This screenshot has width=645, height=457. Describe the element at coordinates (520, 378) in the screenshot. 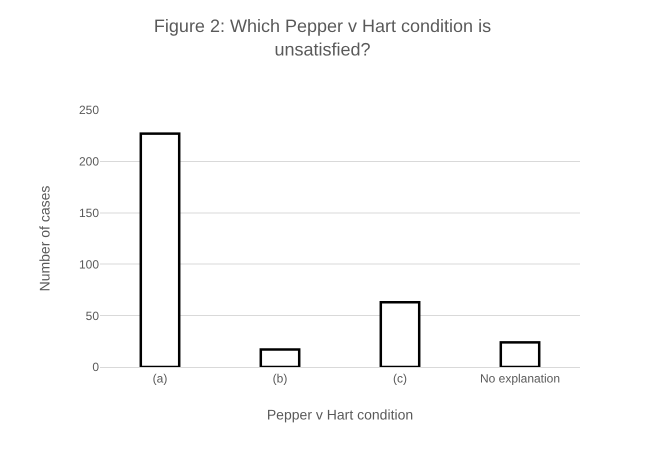

I see `x-tick-label: No explanation` at that location.